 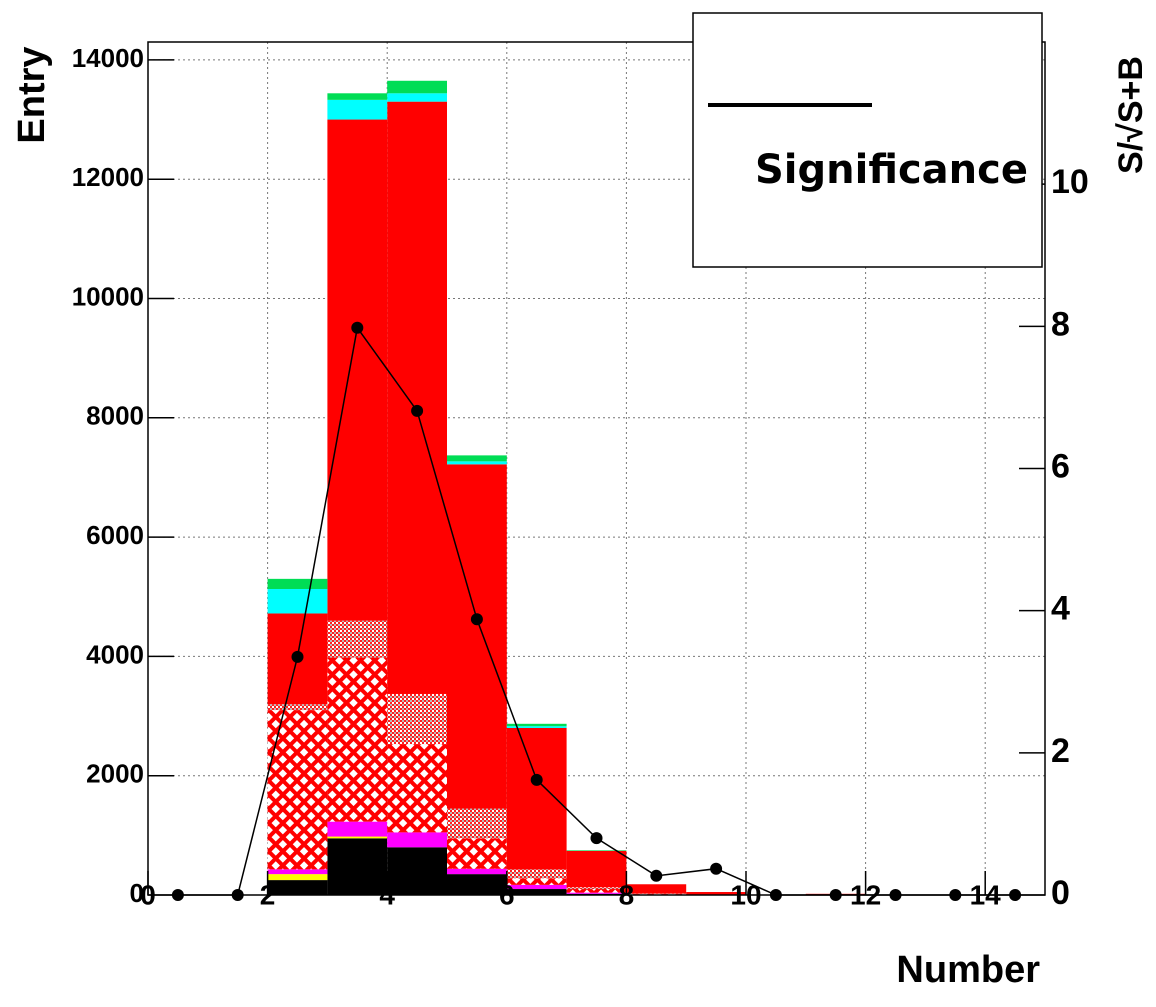 What do you see at coordinates (1060, 324) in the screenshot?
I see `y2-tick-label: 8` at bounding box center [1060, 324].